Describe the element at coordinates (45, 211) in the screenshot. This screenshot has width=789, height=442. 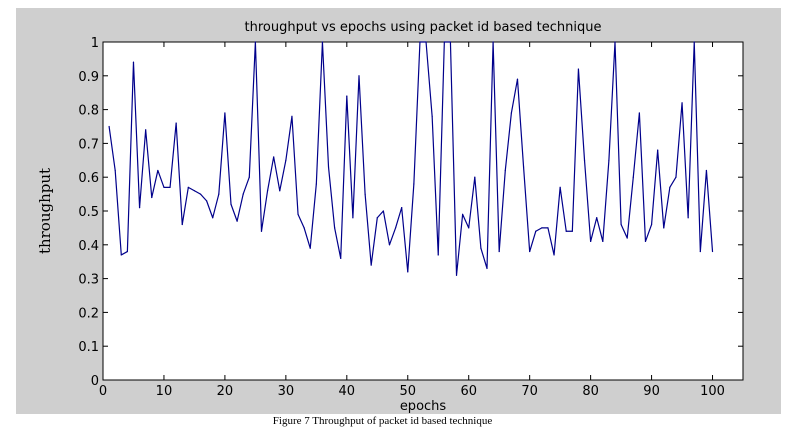
I see `y-axis-label: throughput` at that location.